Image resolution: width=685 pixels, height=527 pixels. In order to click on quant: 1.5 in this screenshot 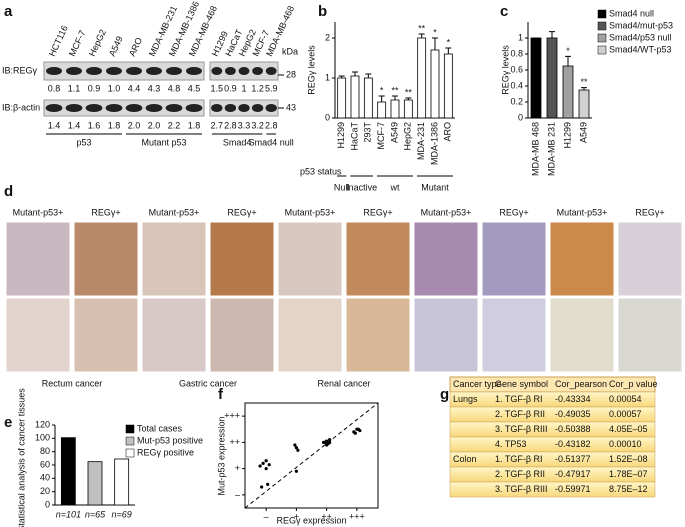, I will do `click(217, 88)`.